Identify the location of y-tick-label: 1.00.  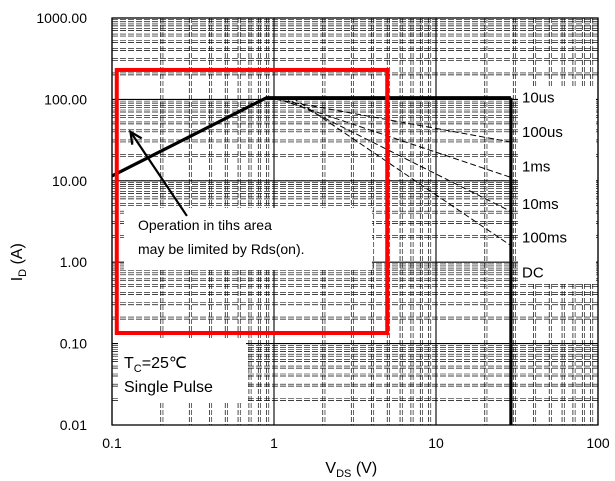
(73, 262).